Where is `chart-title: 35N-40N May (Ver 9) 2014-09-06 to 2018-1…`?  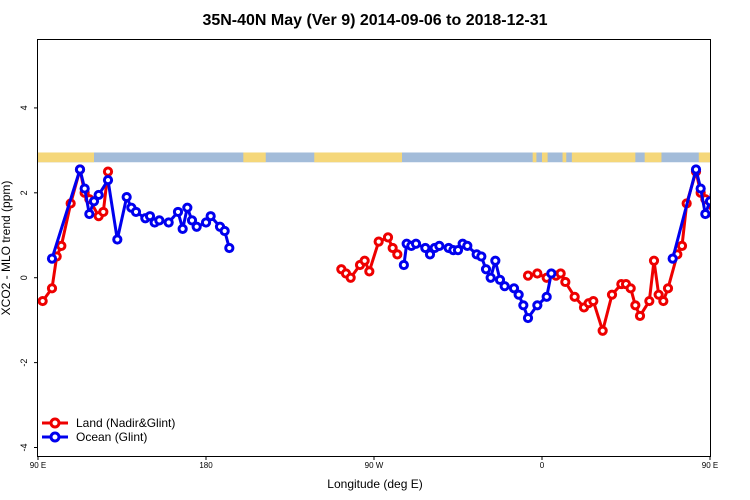
chart-title: 35N-40N May (Ver 9) 2014-09-06 to 2018-1… is located at coordinates (374, 20).